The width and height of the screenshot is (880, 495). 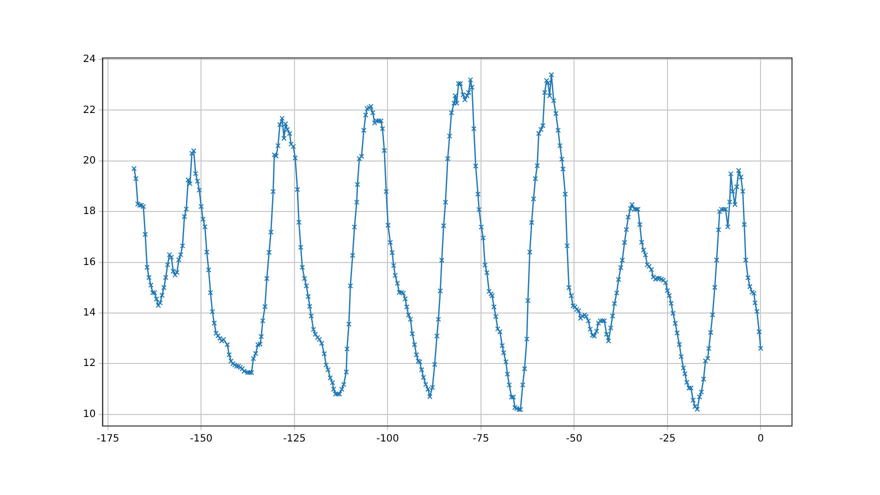 I want to click on y-tick-label: 18, so click(x=89, y=212).